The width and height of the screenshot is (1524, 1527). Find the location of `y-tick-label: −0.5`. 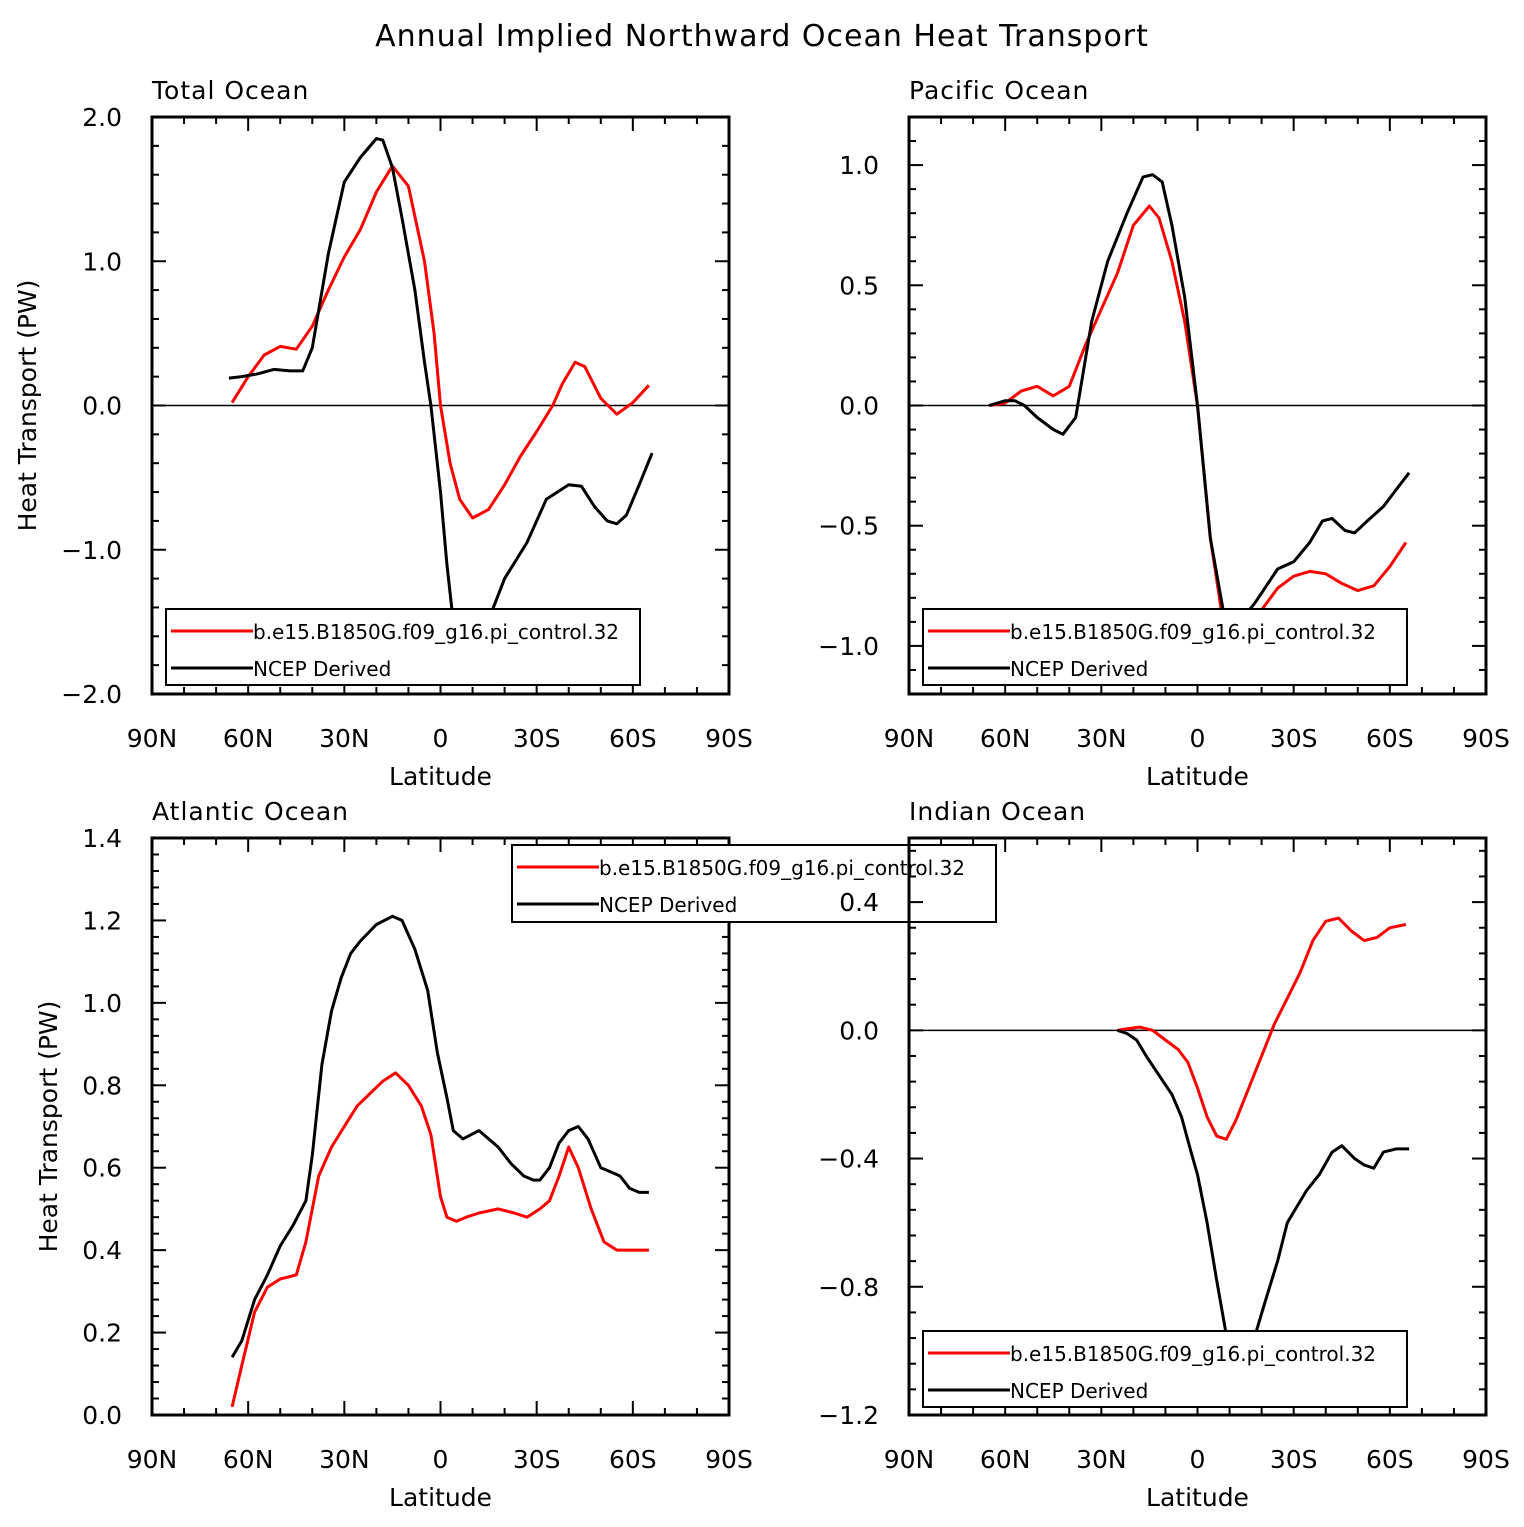

y-tick-label: −0.5 is located at coordinates (848, 526).